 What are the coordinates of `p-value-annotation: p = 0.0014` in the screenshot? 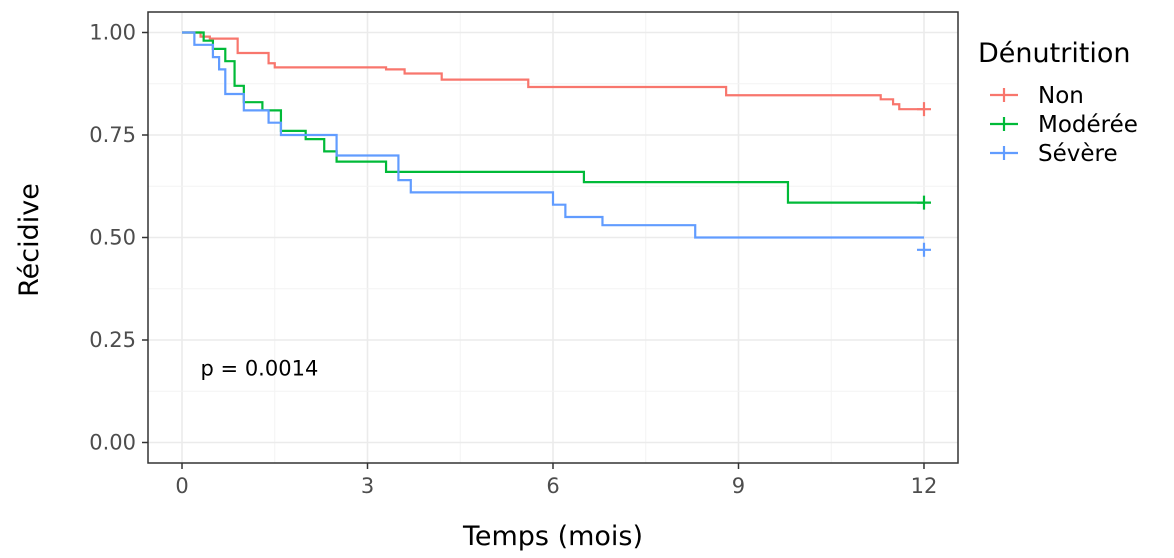 It's located at (260, 369).